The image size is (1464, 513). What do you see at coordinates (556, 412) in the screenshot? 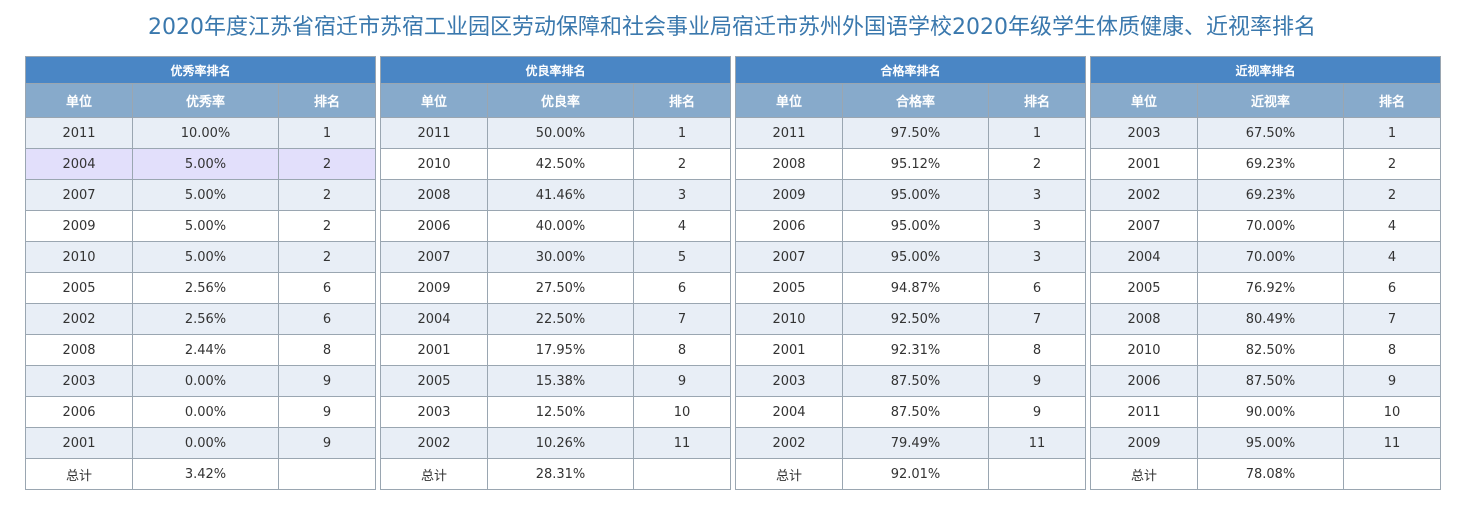
I see `table-row: 2003 12.50% 10` at bounding box center [556, 412].